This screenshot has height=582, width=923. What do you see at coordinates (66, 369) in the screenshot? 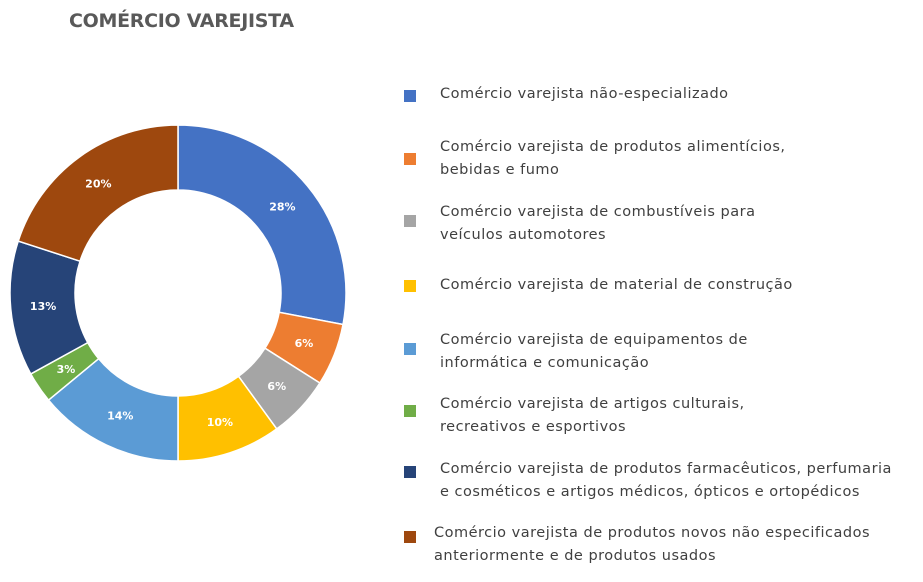
I see `slice-label-6: 3%` at bounding box center [66, 369].